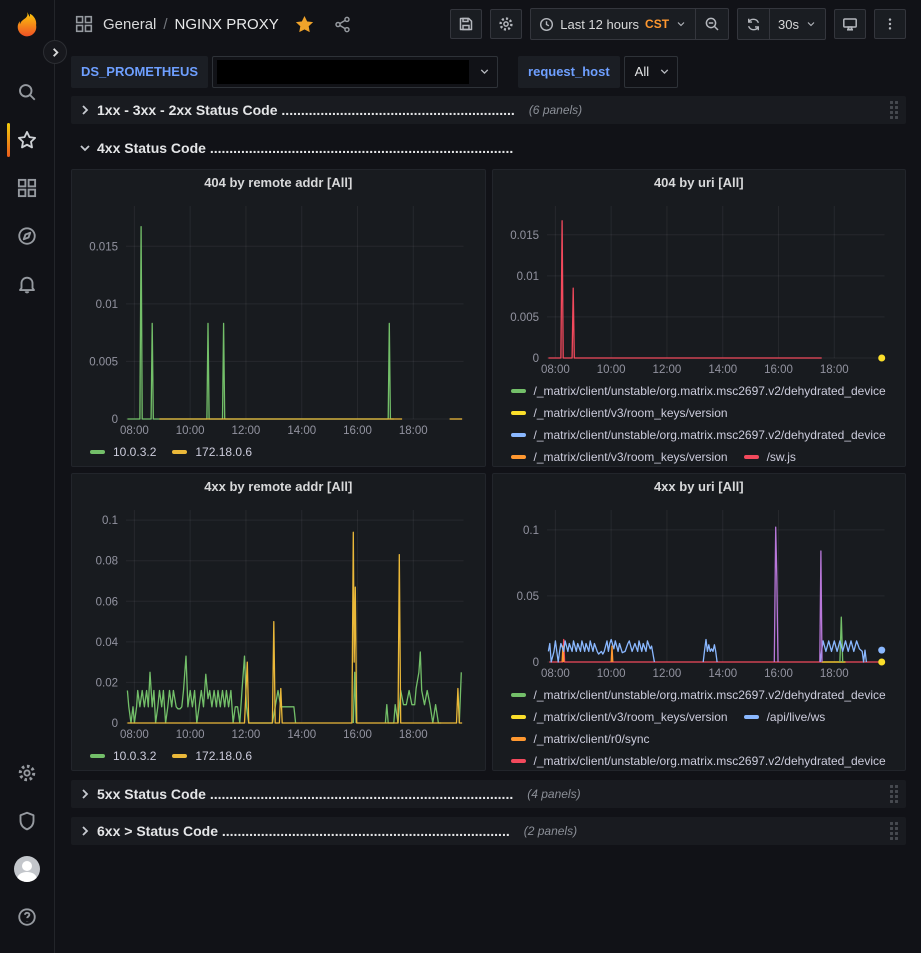 The image size is (921, 953). I want to click on sidebar-item-alerting, so click(27, 284).